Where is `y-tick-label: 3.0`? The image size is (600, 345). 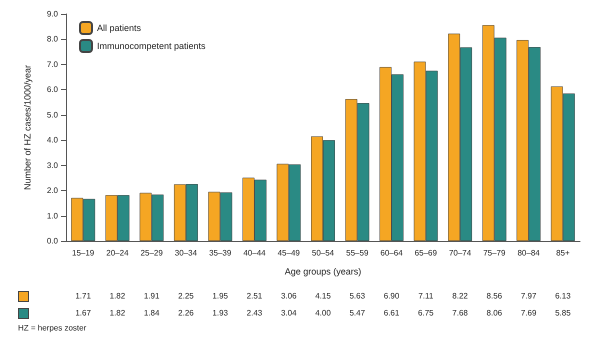
y-tick-label: 3.0 is located at coordinates (52, 165).